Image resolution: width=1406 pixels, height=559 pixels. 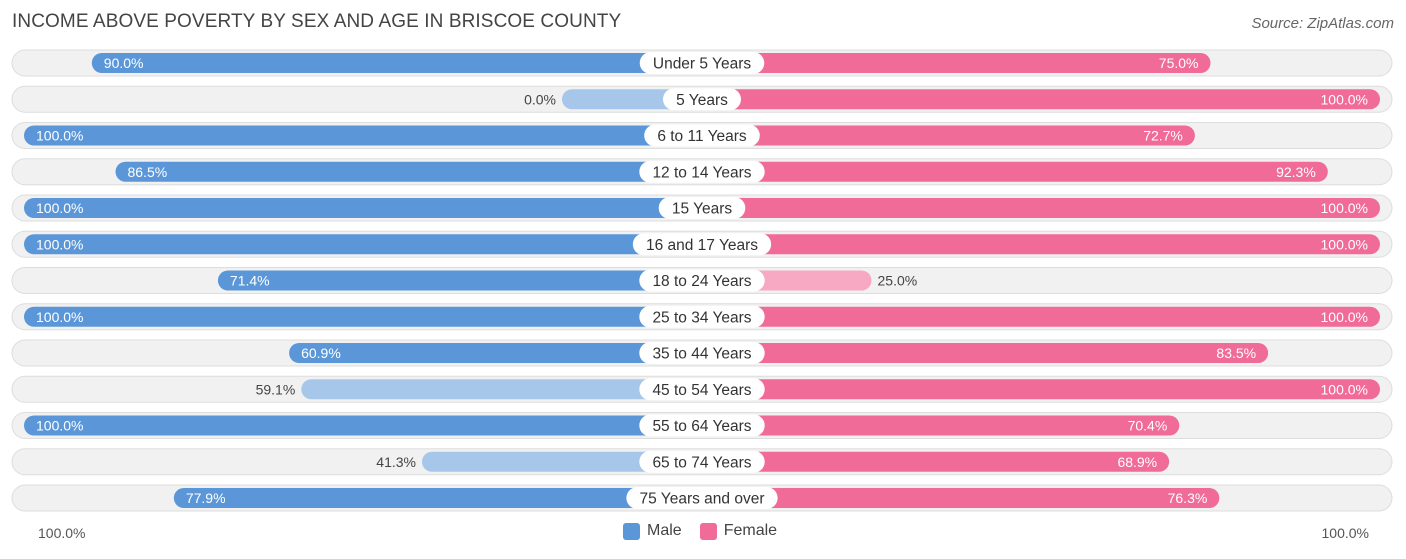 I want to click on male-value-label: 86.5%, so click(x=148, y=172).